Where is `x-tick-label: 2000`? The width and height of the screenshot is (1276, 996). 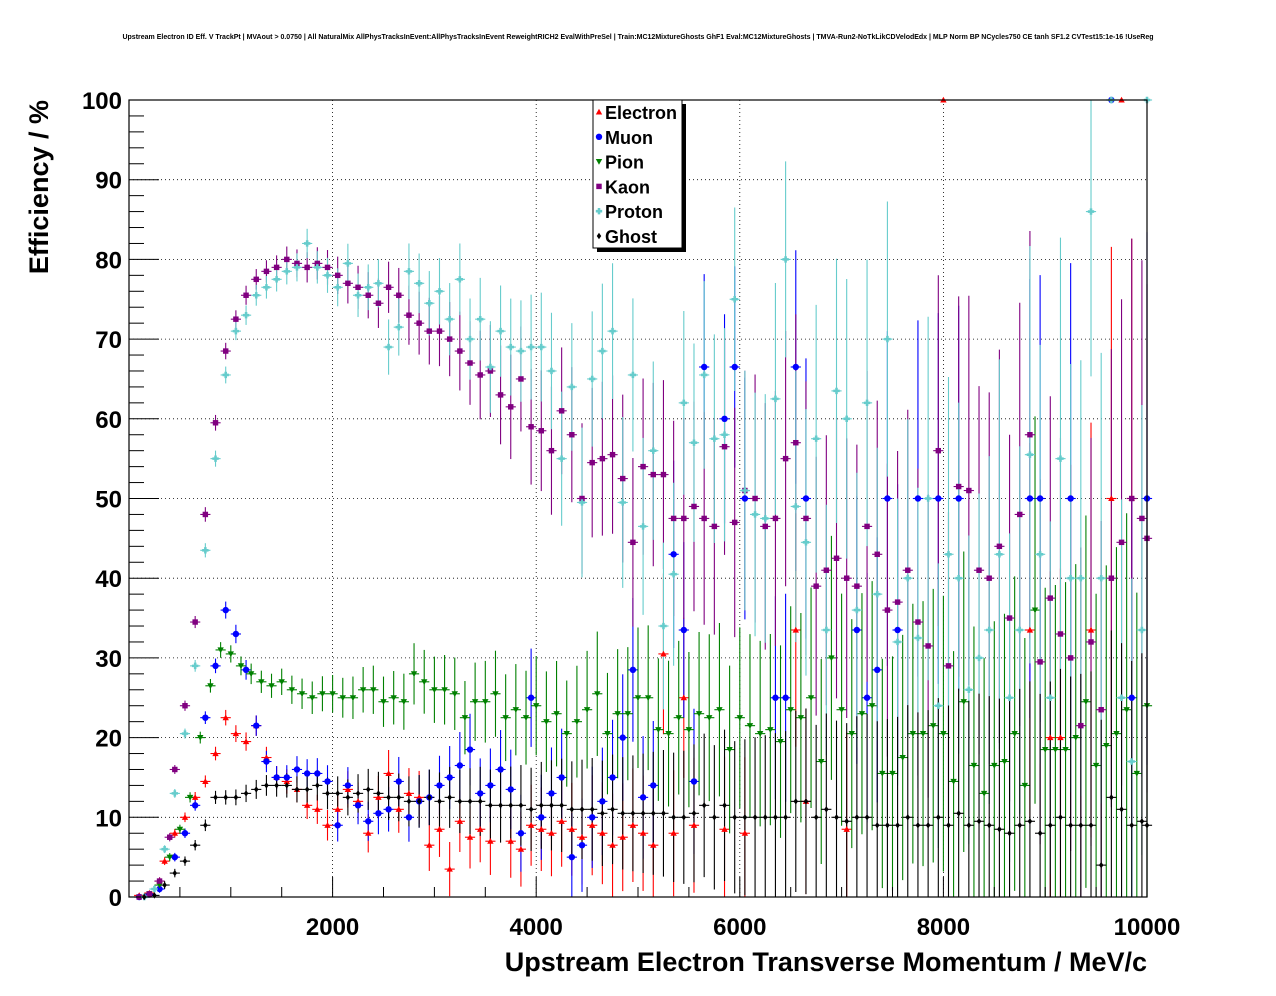
x-tick-label: 2000 is located at coordinates (332, 927).